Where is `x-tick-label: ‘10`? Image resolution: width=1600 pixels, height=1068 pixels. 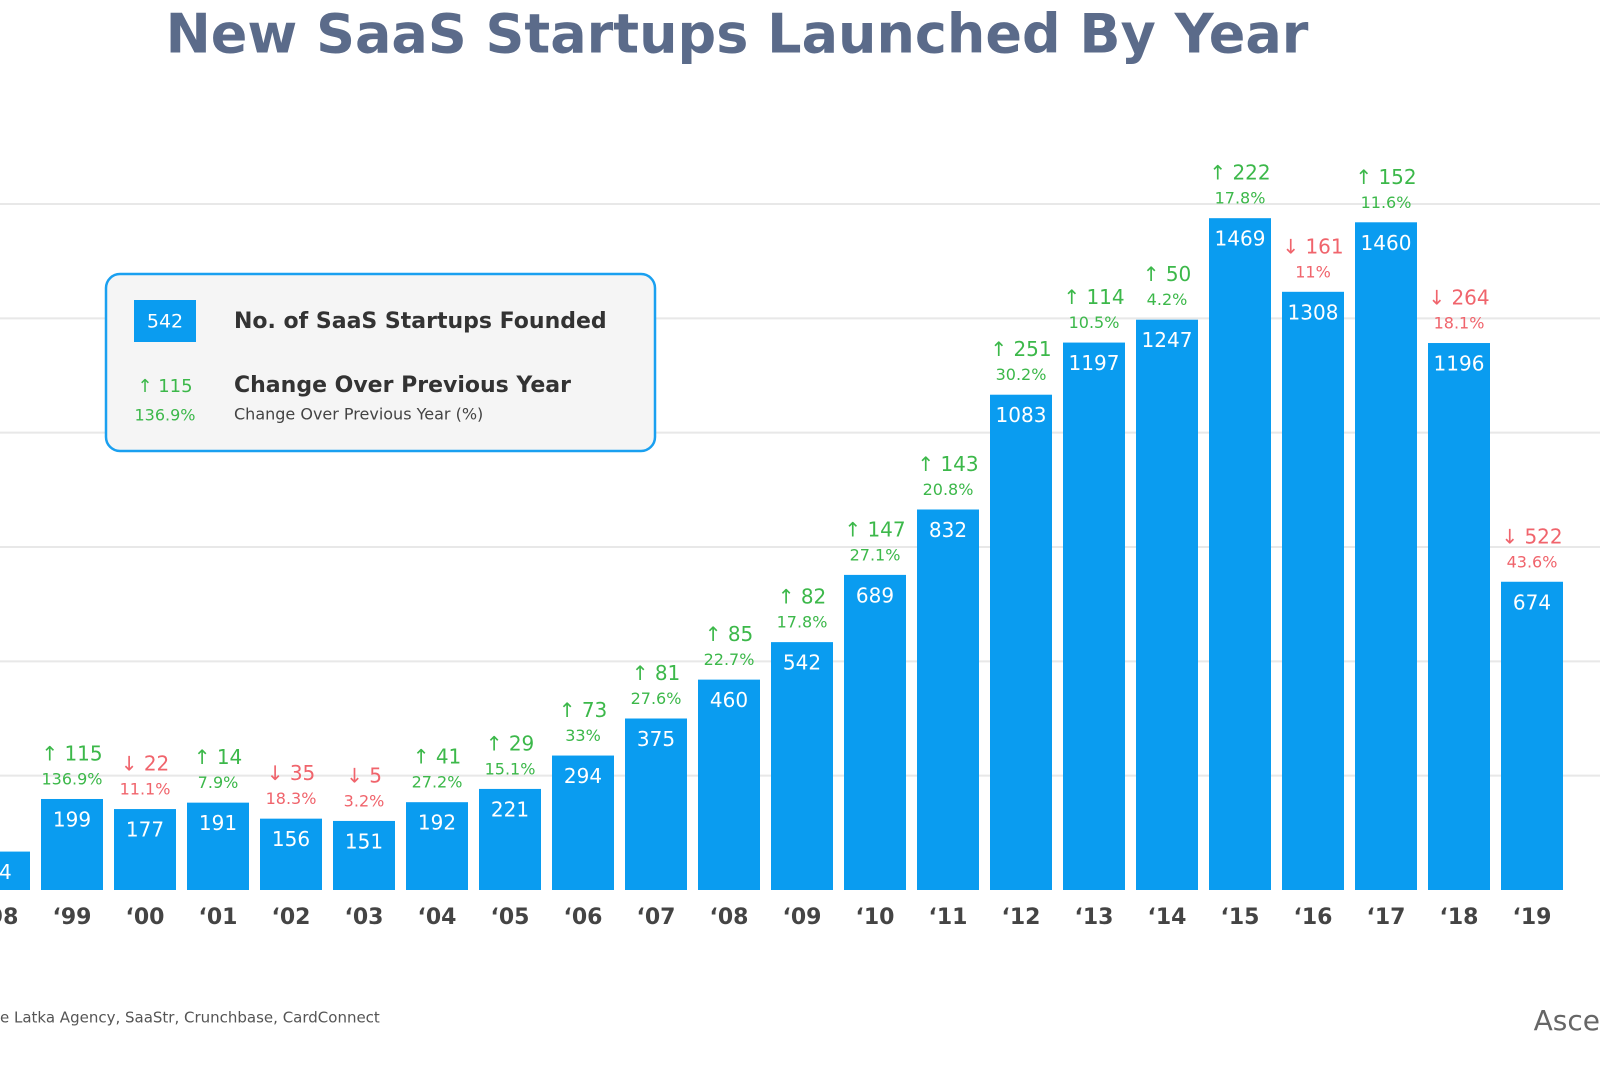
x-tick-label: ‘10 is located at coordinates (875, 917).